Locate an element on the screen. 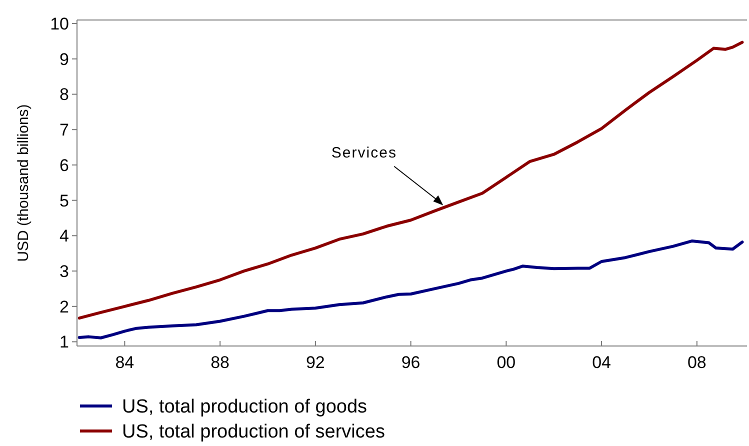  legend-label: US, total production of services is located at coordinates (253, 432).